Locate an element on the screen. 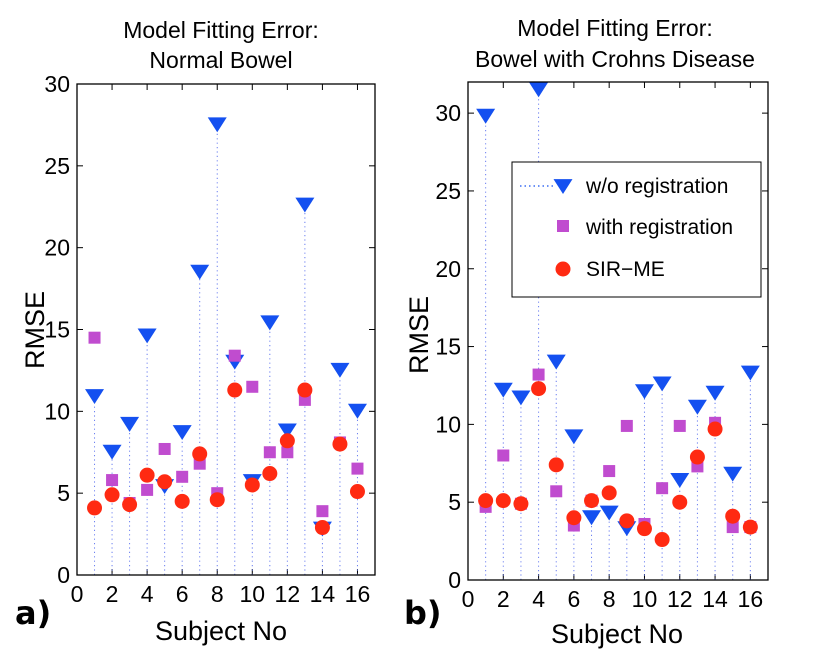 The height and width of the screenshot is (656, 840). legend-entry-with-registration: with registration is located at coordinates (645, 227).